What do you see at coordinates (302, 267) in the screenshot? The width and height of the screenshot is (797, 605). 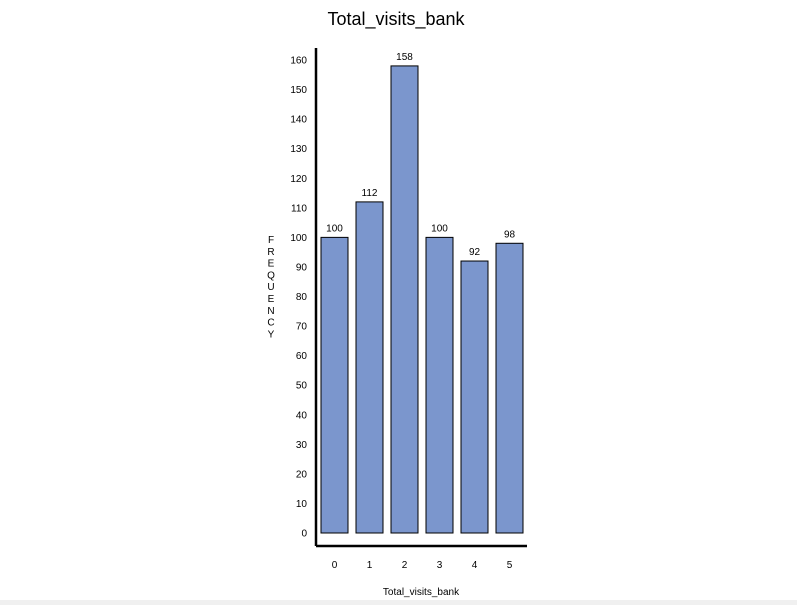 I see `y-tick-label: 90` at bounding box center [302, 267].